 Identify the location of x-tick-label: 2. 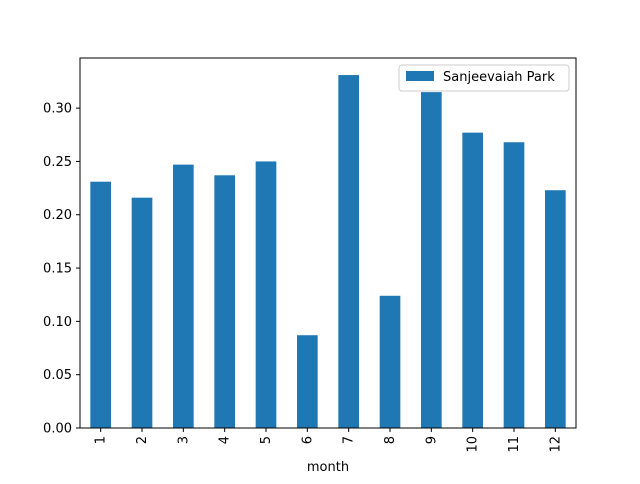
(142, 440).